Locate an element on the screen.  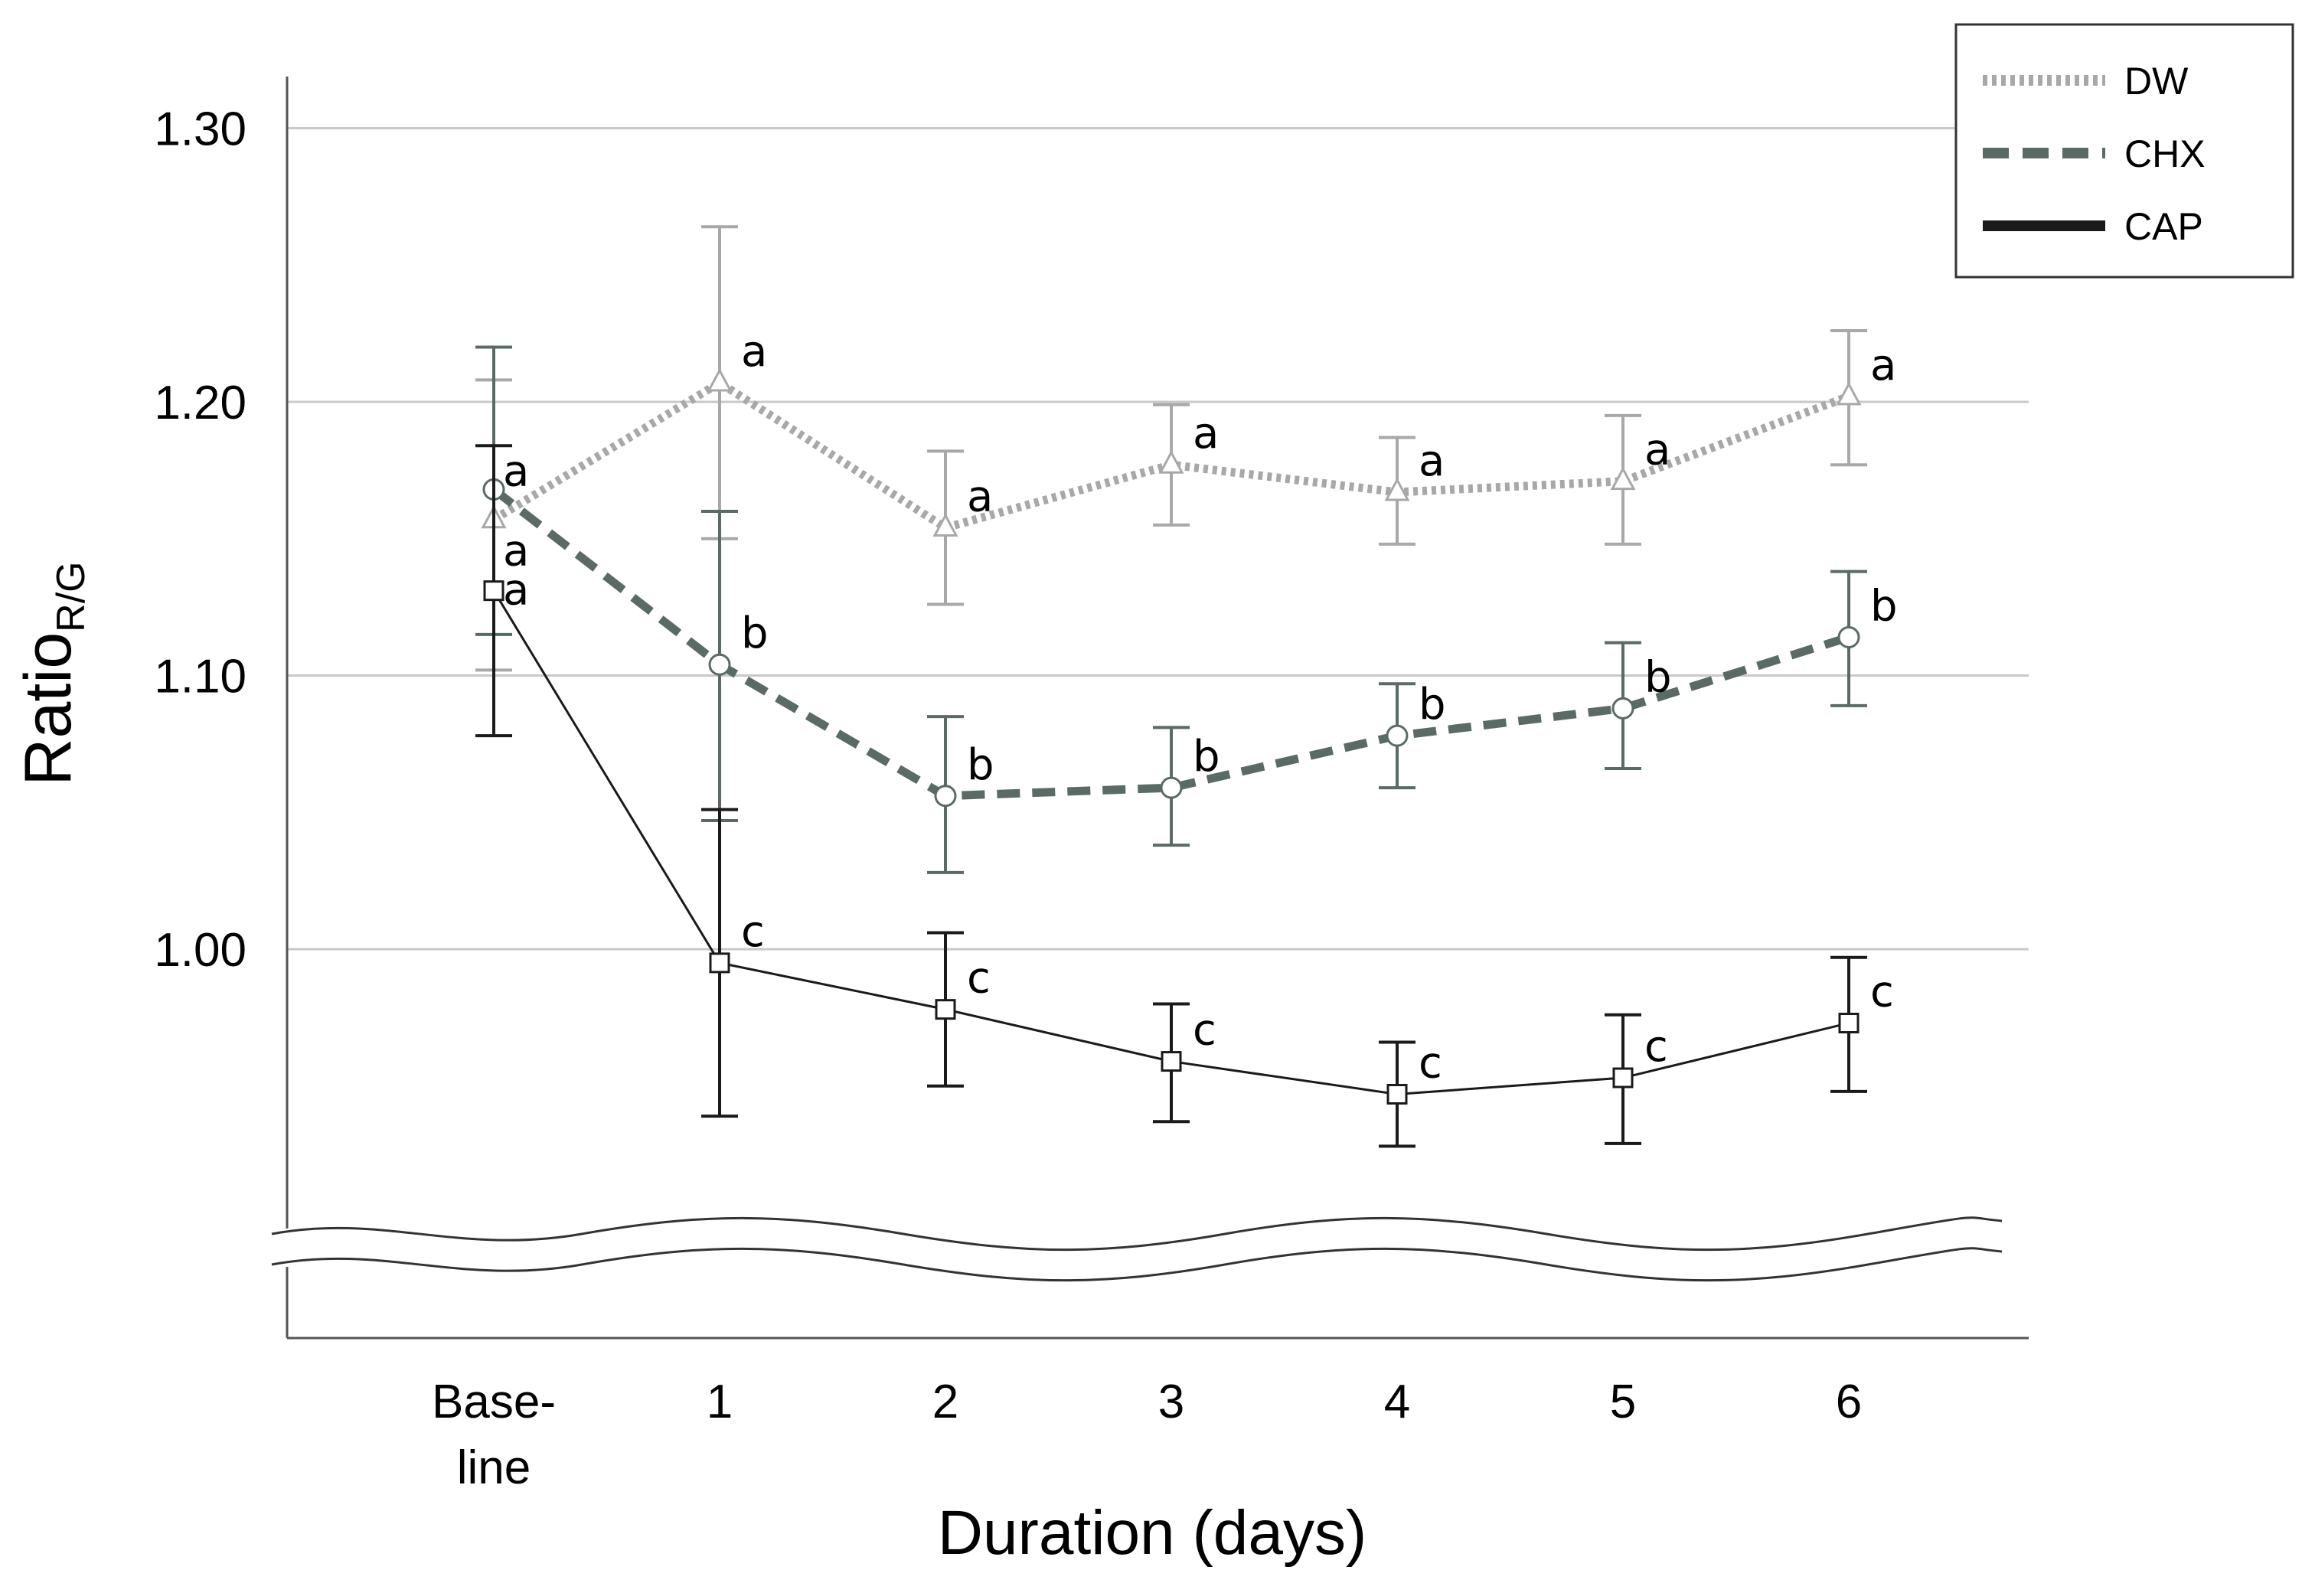
y-axis-title: RatioR/G is located at coordinates (52, 673).